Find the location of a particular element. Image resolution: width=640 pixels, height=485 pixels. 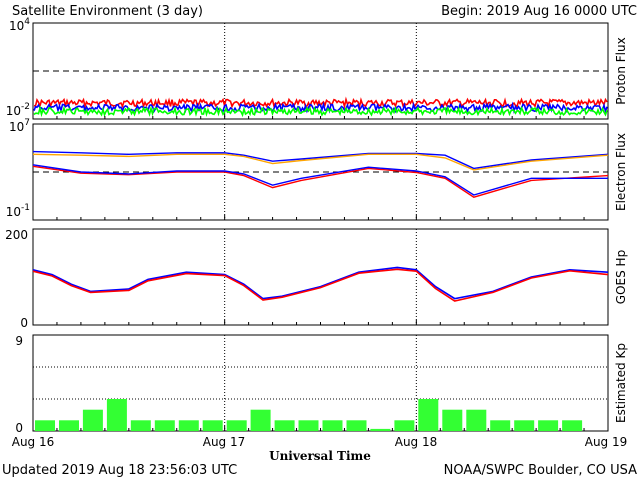

electron-ytick-bottom: 10-1 is located at coordinates (18, 211).